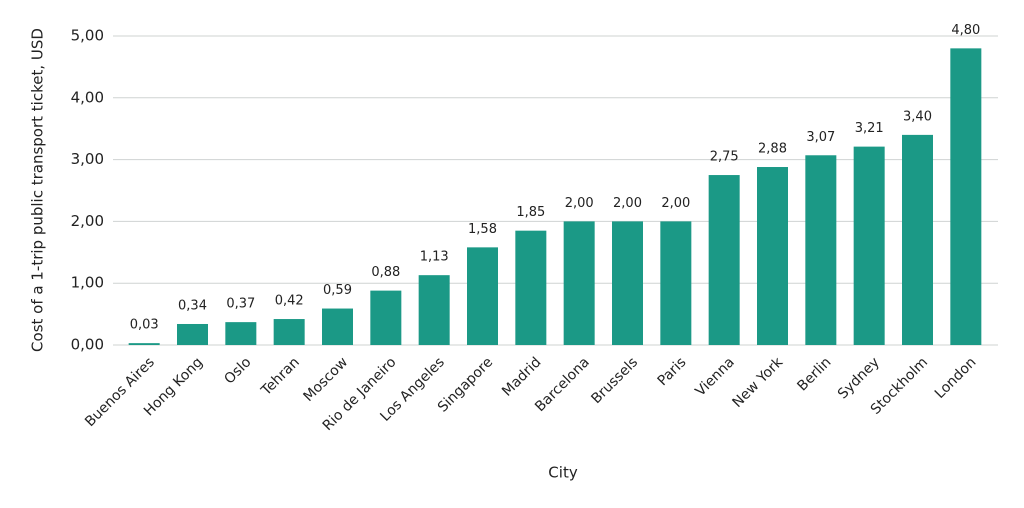  I want to click on value-label: 1,85, so click(530, 212).